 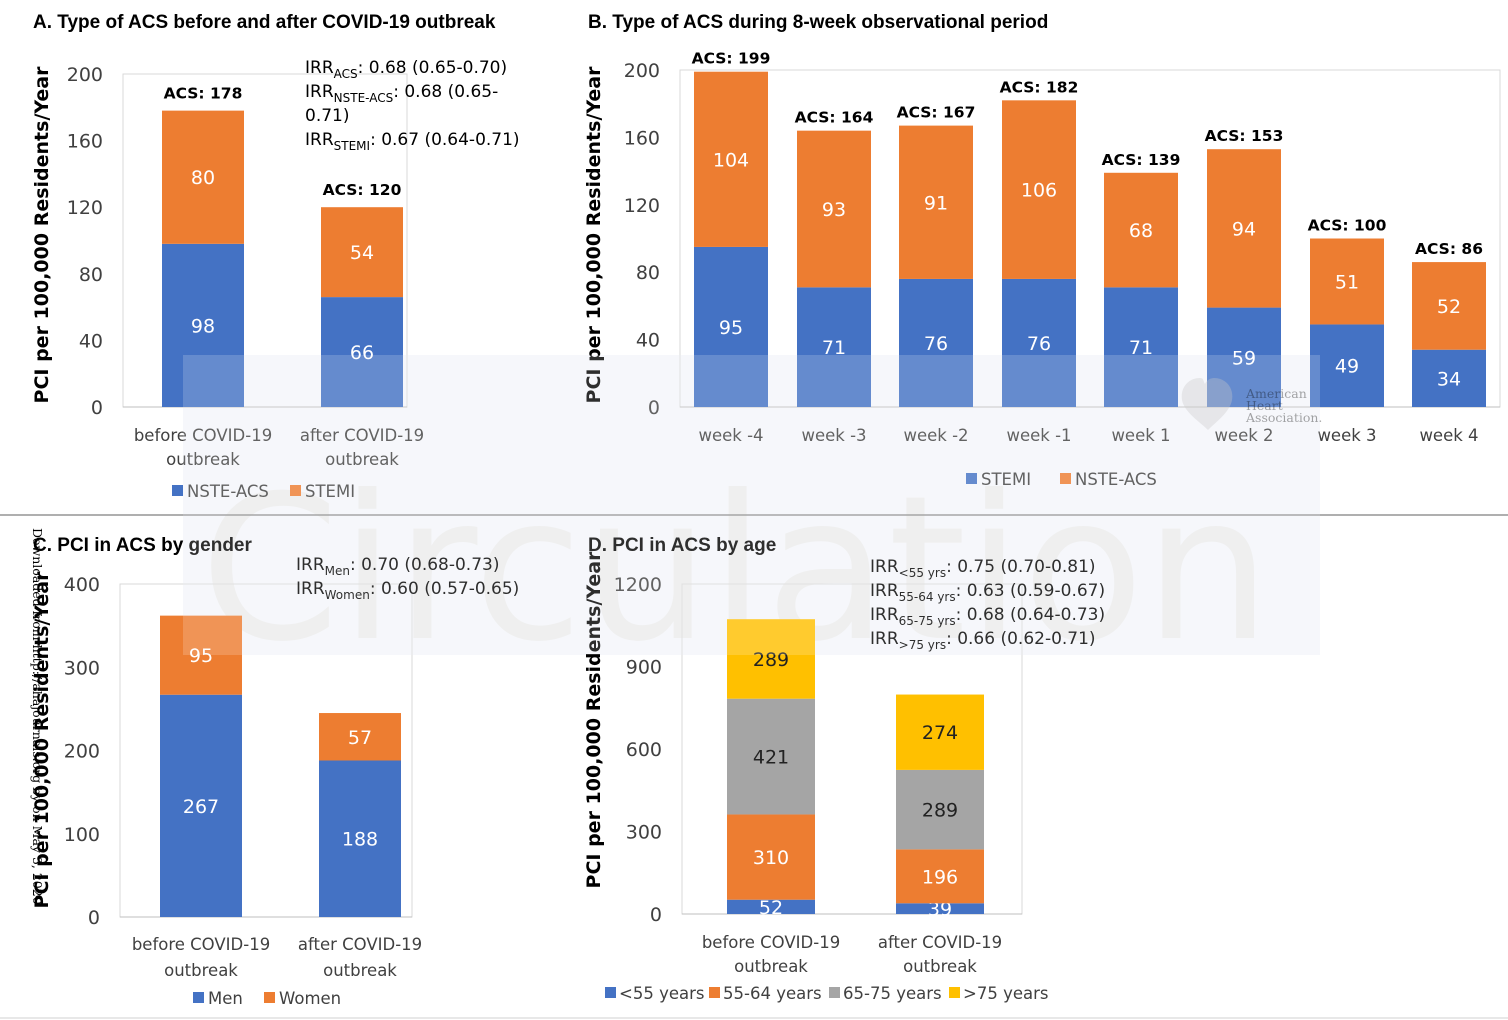 What do you see at coordinates (1039, 87) in the screenshot?
I see `total-label: ACS: 182` at bounding box center [1039, 87].